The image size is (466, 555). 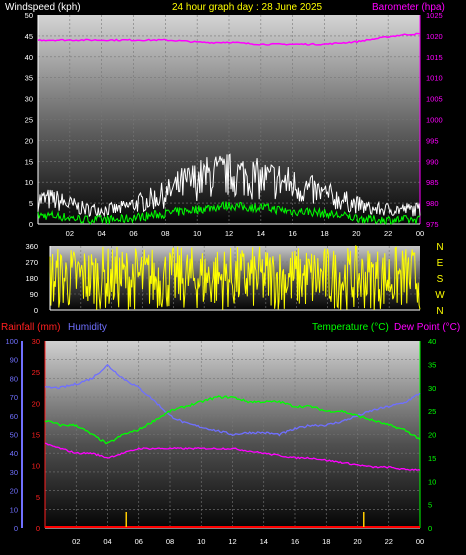 I want to click on temperature-tick-label: 35, so click(x=432, y=364).